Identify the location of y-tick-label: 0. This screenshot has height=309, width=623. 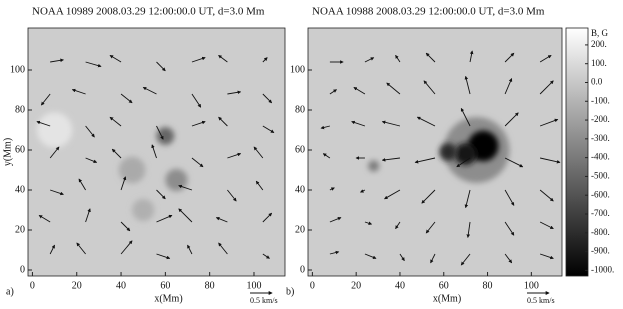
(22, 269).